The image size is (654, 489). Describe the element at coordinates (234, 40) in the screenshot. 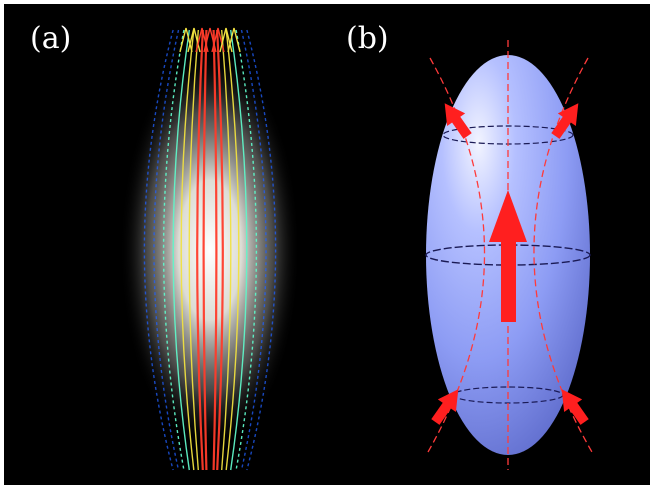

I see `flow-chevron` at that location.